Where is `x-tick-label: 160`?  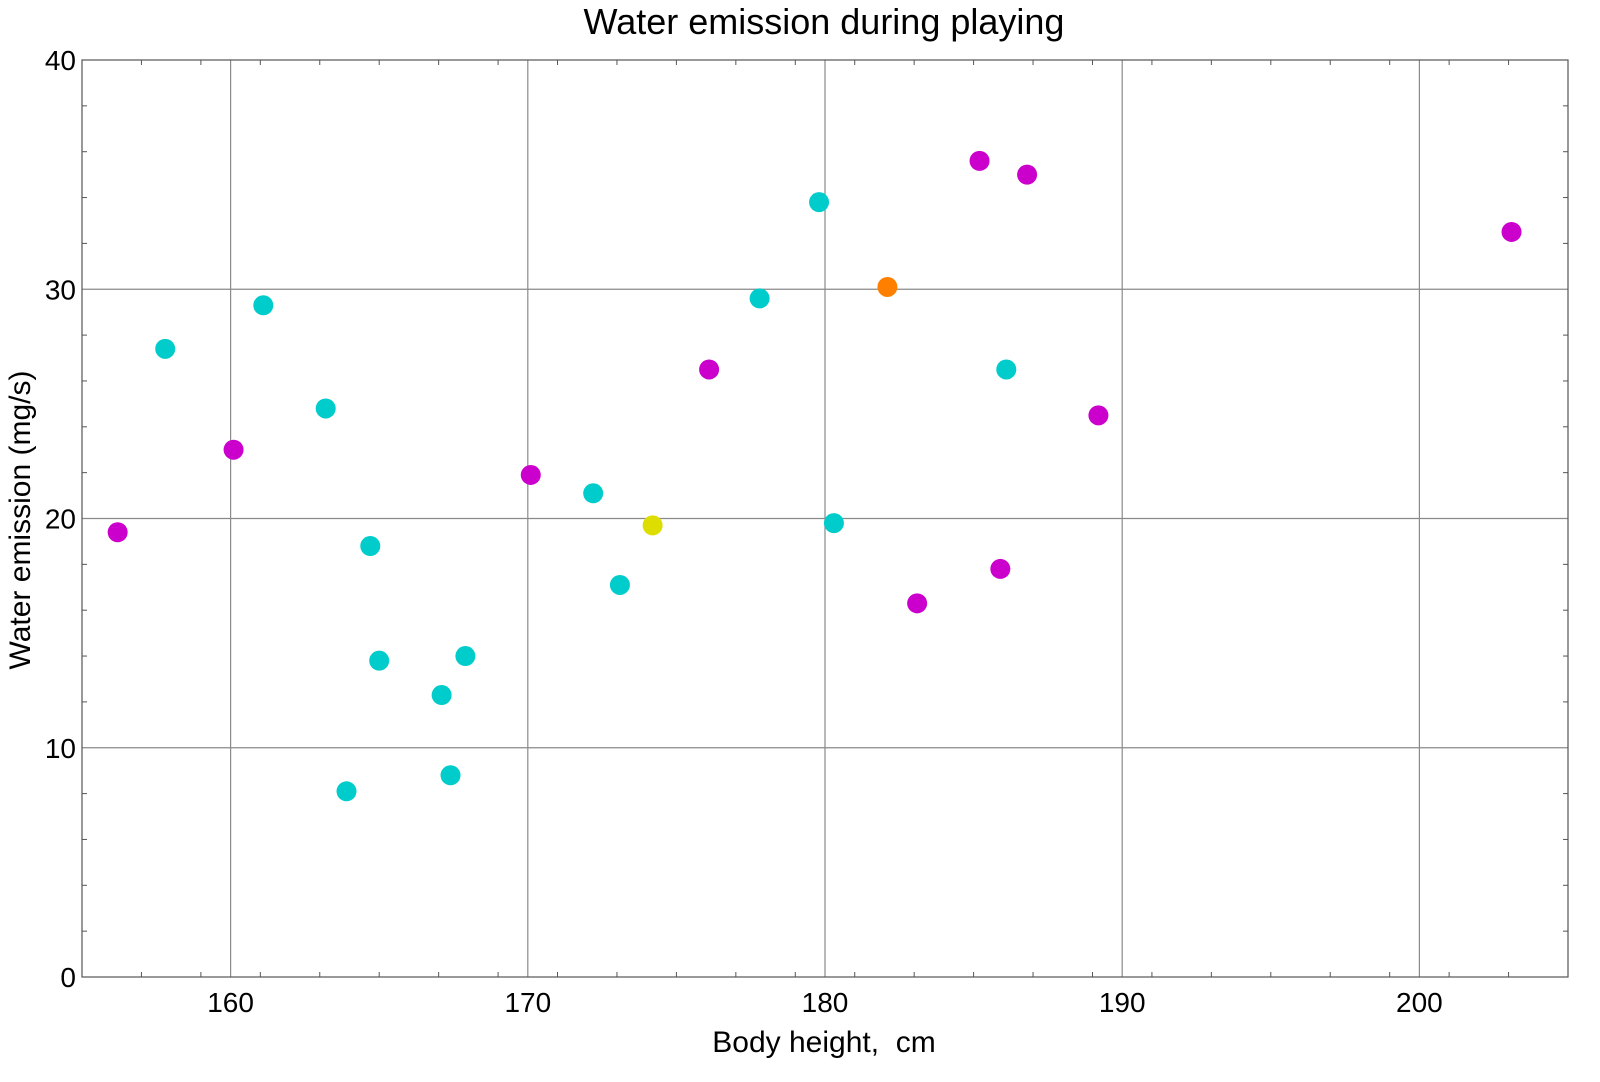 x-tick-label: 160 is located at coordinates (230, 1002).